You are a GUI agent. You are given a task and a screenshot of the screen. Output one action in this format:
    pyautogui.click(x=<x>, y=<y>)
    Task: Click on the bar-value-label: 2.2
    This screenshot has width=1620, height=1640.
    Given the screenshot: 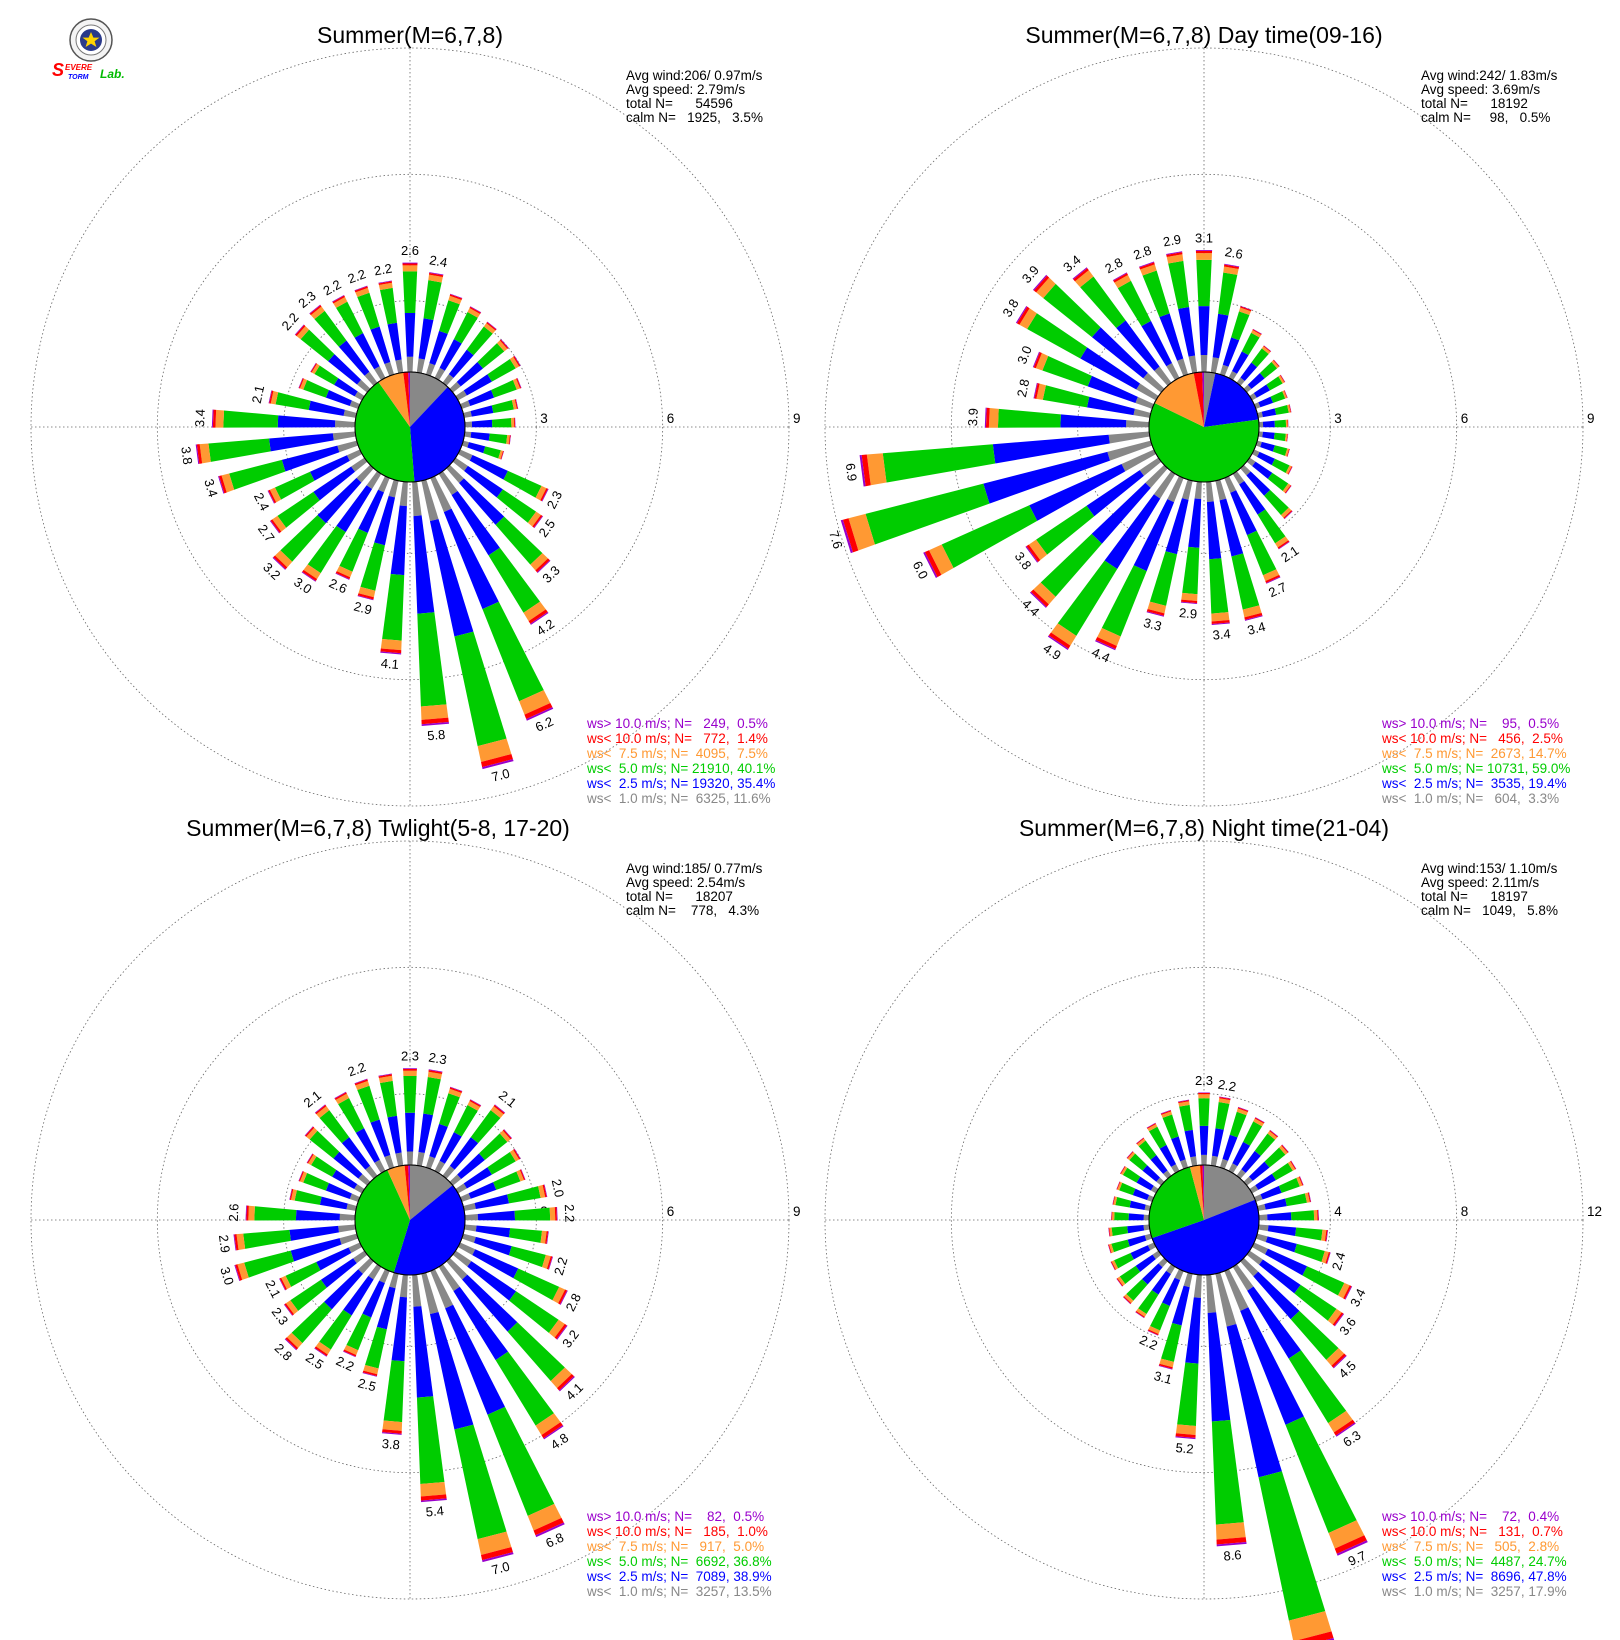 What is the action you would take?
    pyautogui.click(x=345, y=1363)
    